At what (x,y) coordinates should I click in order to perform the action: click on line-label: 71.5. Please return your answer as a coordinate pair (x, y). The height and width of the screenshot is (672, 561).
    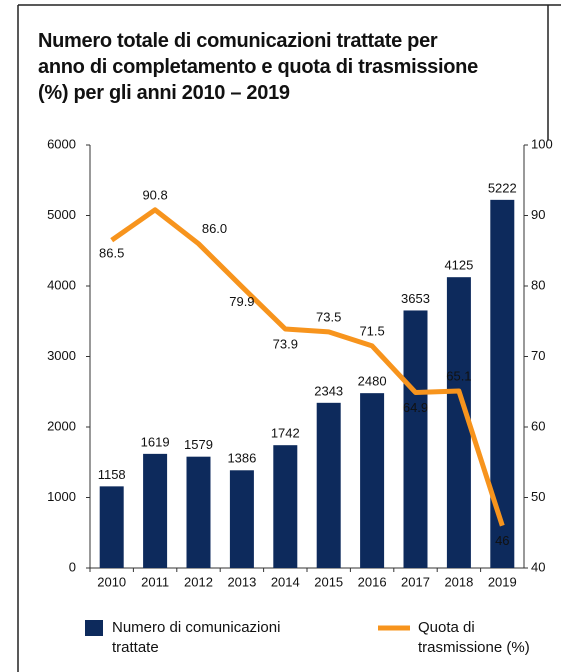
    Looking at the image, I should click on (371, 330).